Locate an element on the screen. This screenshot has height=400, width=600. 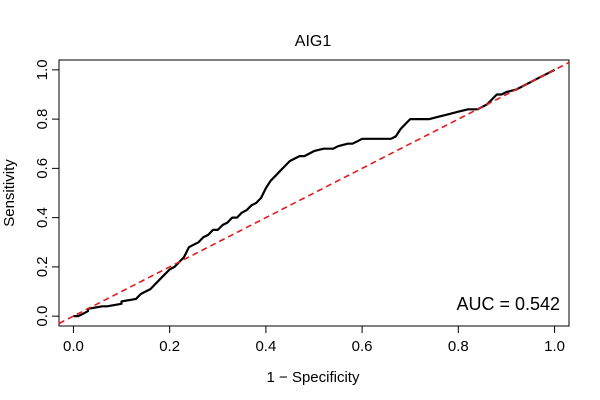
x-tick-label: 0.4 is located at coordinates (265, 346).